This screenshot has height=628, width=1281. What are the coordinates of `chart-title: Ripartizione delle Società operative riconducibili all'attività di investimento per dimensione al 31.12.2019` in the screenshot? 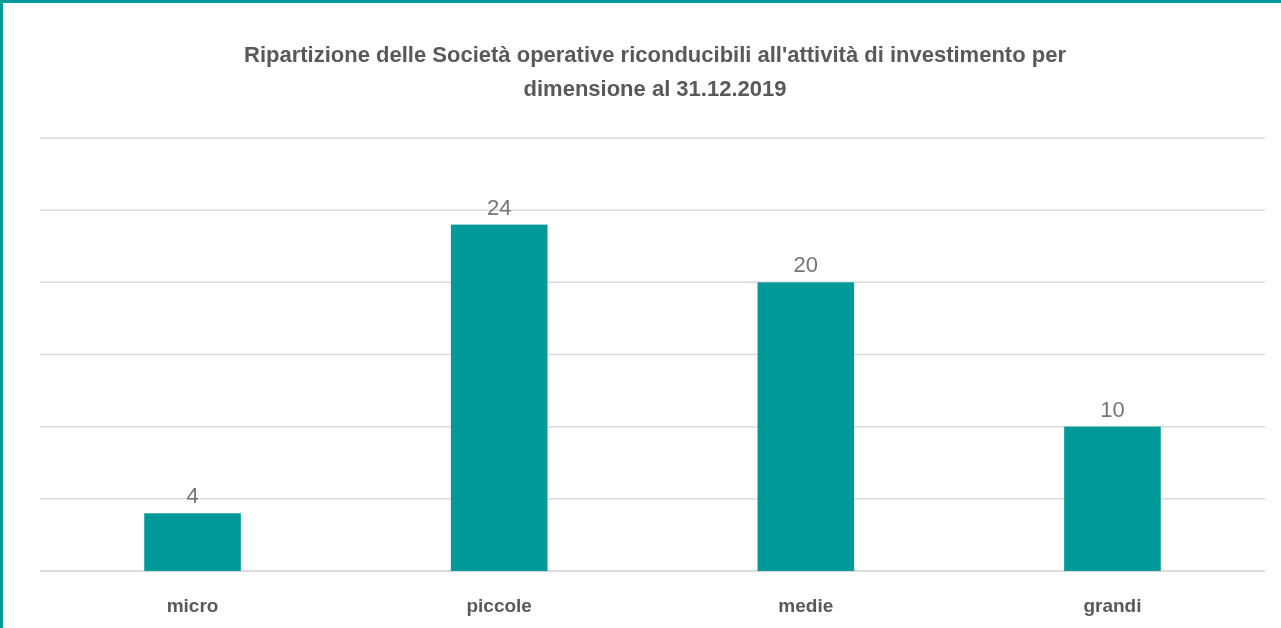 It's located at (655, 71).